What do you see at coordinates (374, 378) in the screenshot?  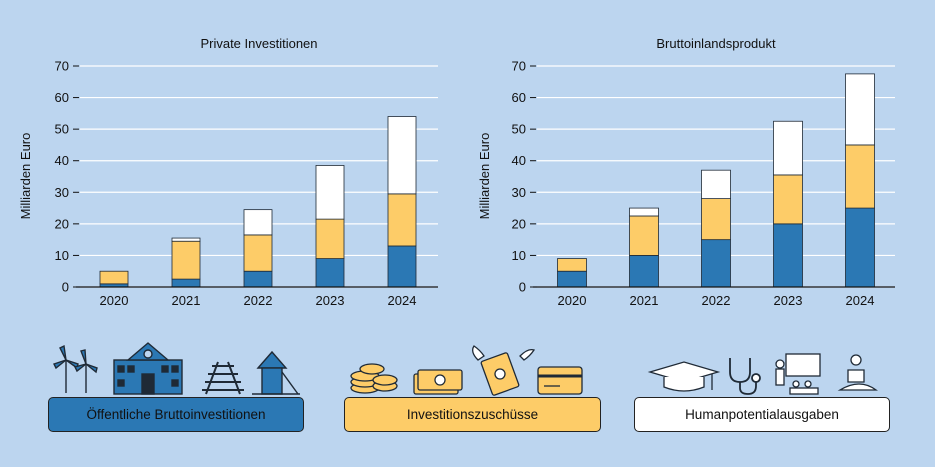 I see `coins-icon` at bounding box center [374, 378].